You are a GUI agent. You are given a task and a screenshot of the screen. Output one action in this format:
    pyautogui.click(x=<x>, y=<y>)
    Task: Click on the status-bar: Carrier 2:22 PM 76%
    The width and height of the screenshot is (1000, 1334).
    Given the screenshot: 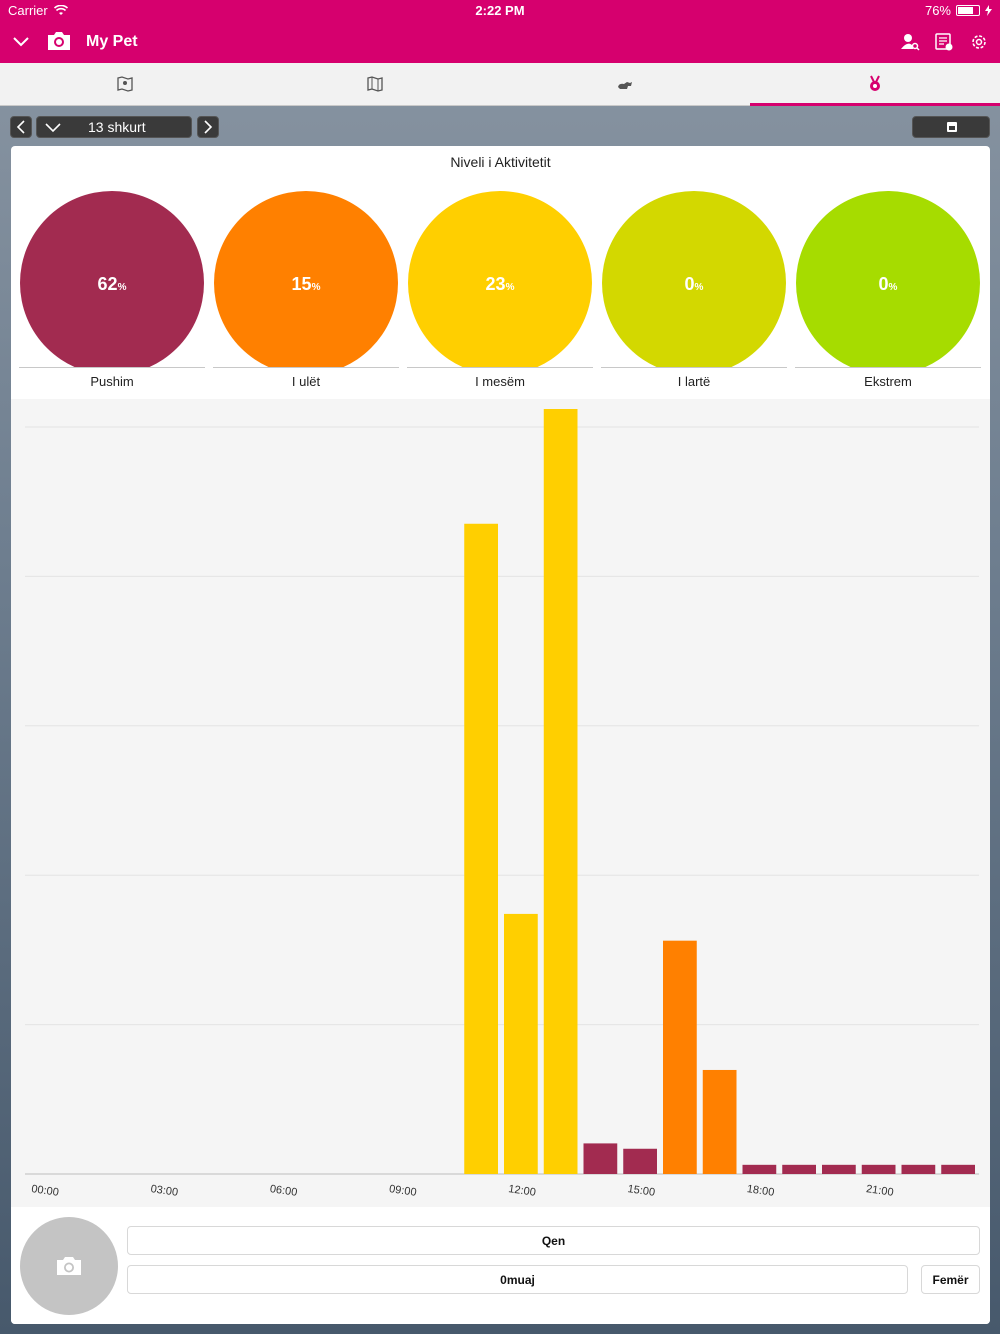 What is the action you would take?
    pyautogui.click(x=500, y=11)
    